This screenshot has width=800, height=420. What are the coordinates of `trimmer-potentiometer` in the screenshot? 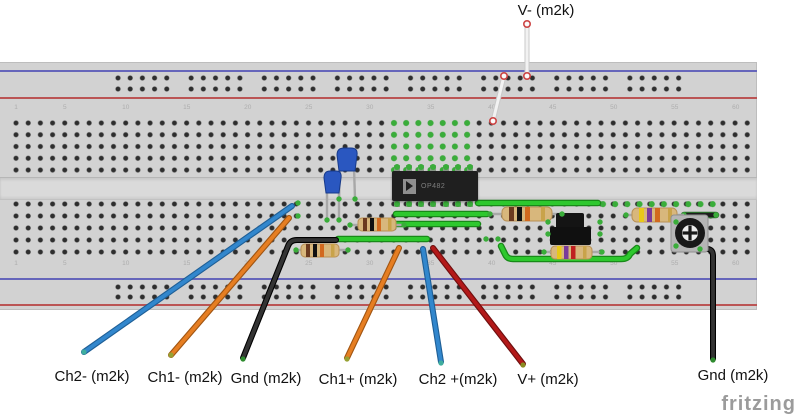 It's located at (689, 233).